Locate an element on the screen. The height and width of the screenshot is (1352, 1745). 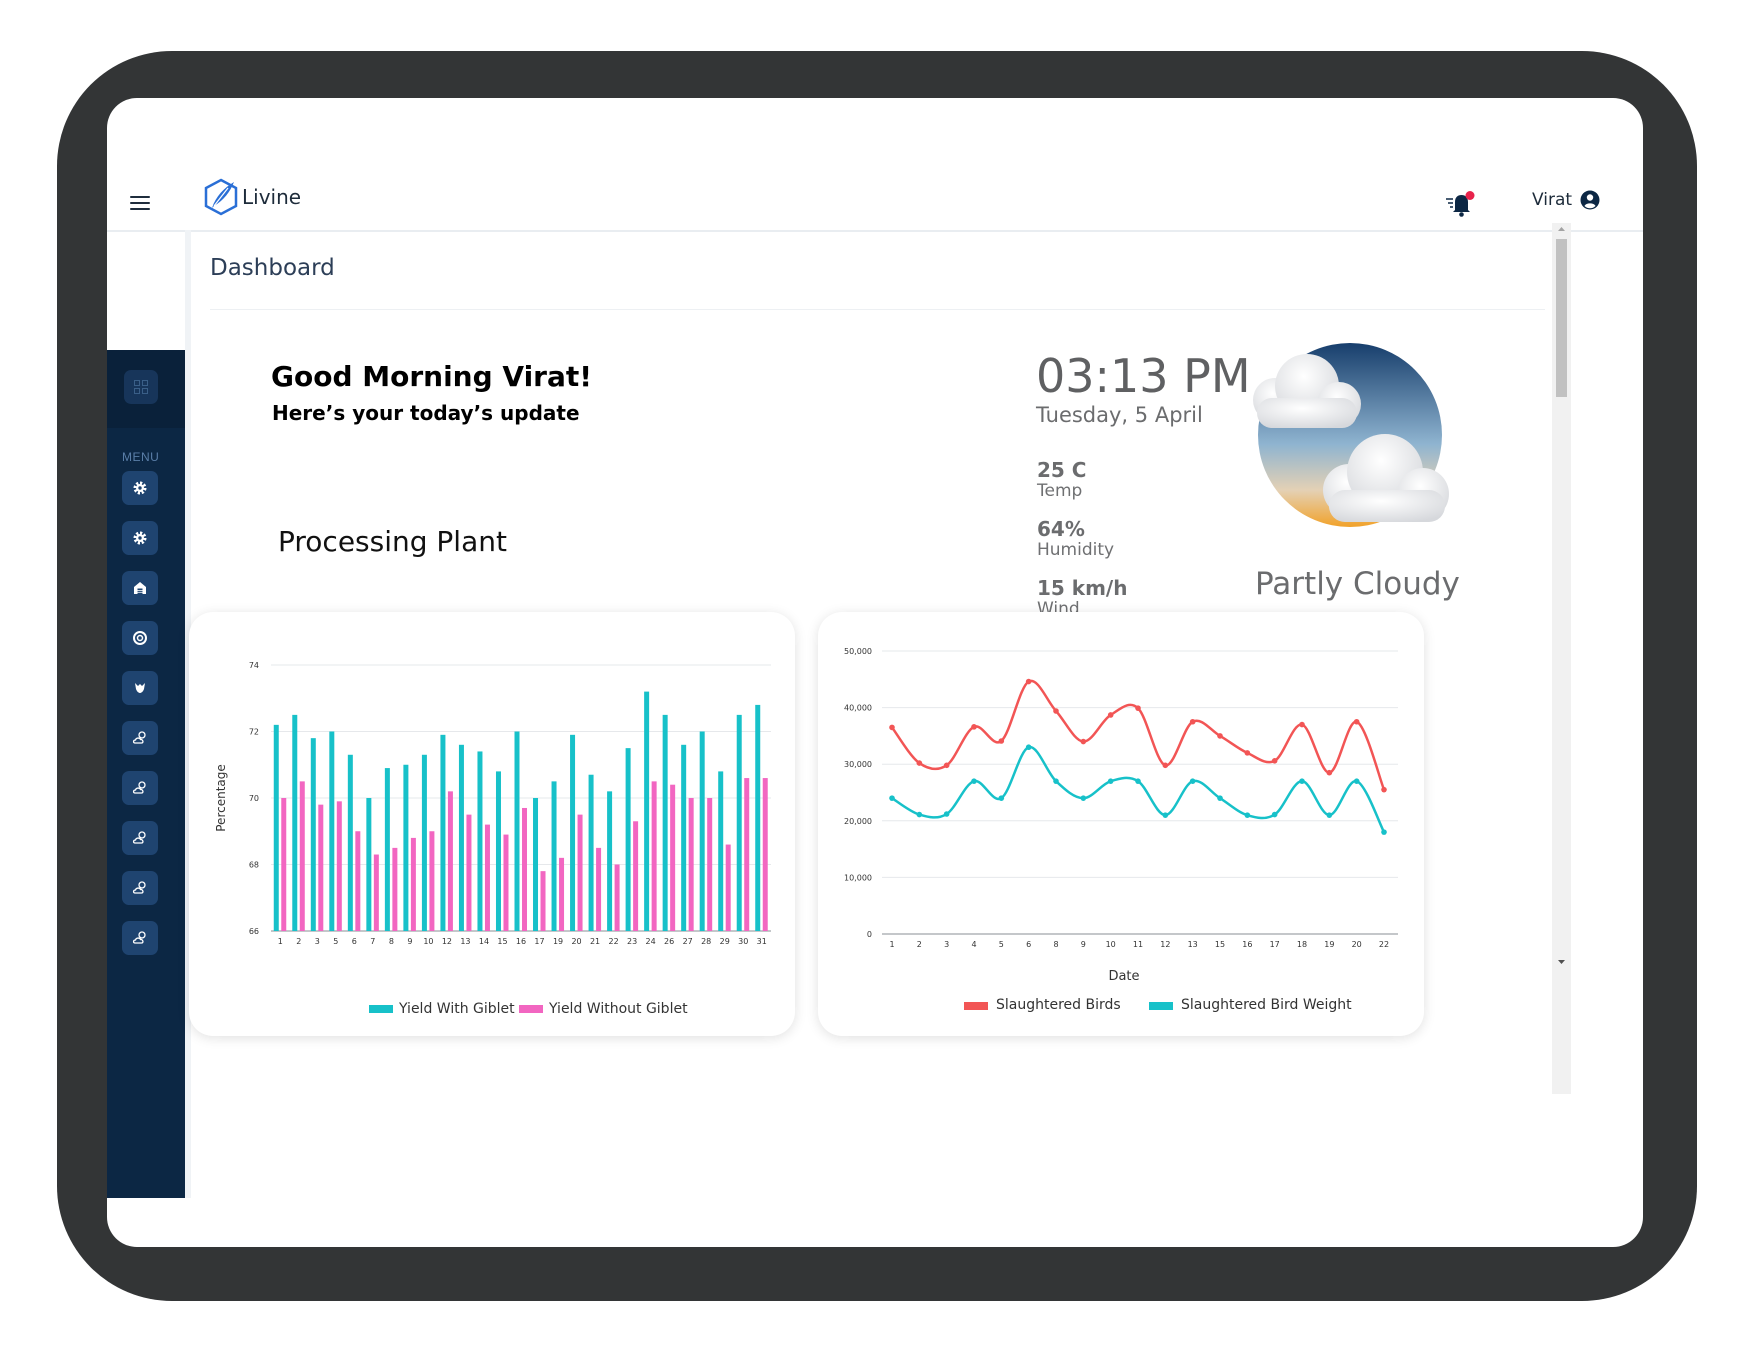
scroll-down-icon is located at coordinates (1561, 962).